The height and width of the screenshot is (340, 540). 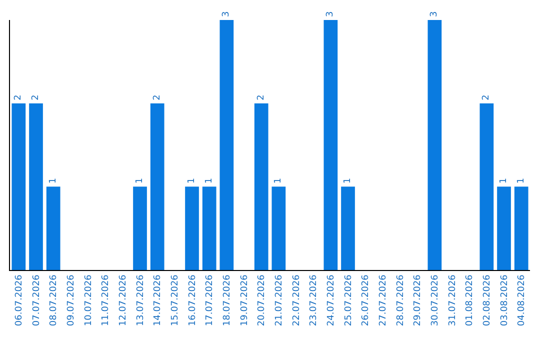 I want to click on x-tick-label: 06.07.2026, so click(x=19, y=300).